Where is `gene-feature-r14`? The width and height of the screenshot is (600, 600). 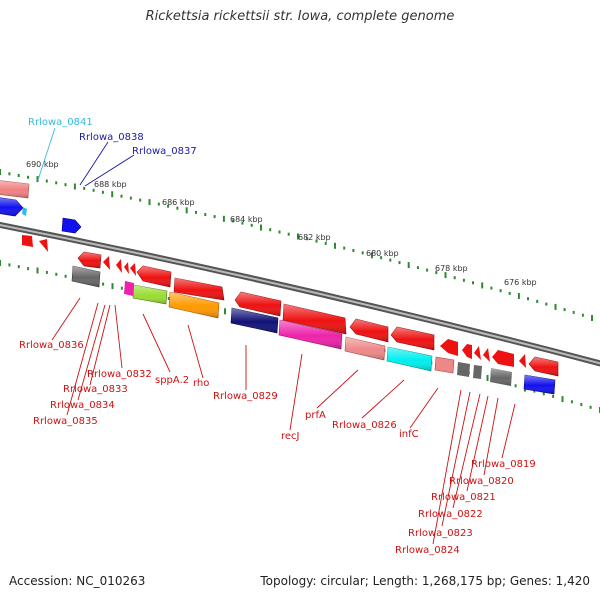
gene-feature-r14 is located at coordinates (503, 358).